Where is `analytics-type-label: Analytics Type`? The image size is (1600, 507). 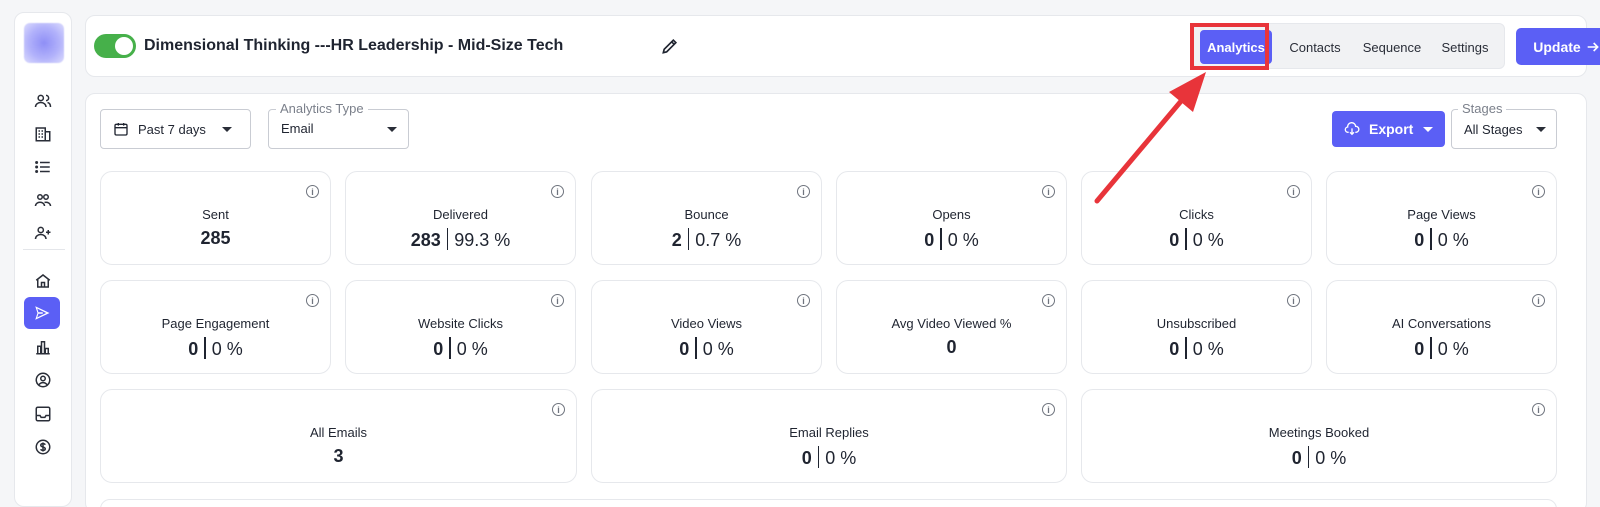
analytics-type-label: Analytics Type is located at coordinates (322, 108).